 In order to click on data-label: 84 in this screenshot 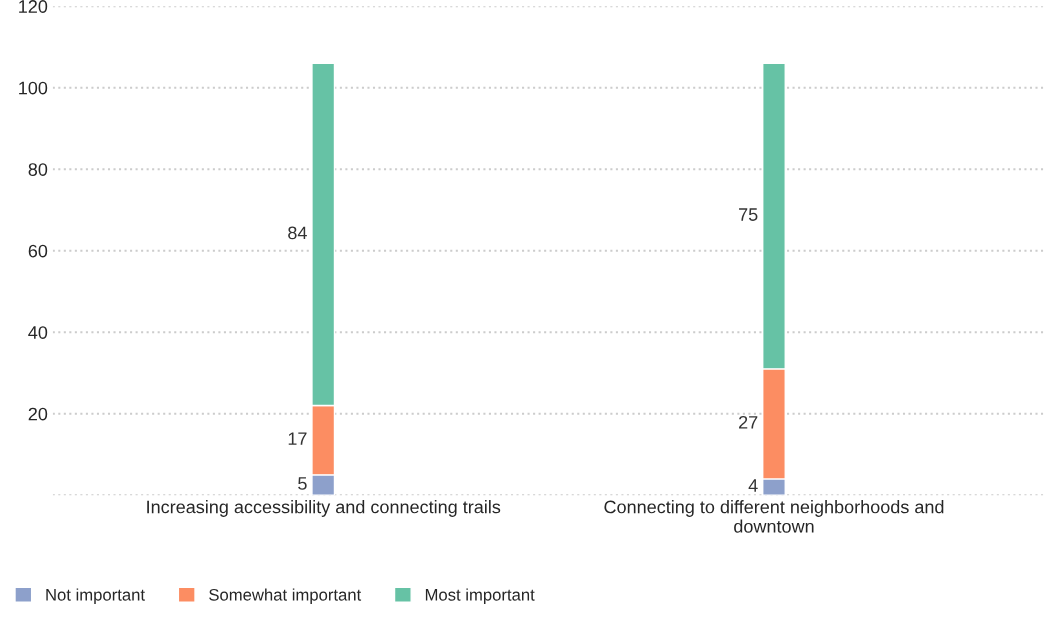, I will do `click(297, 233)`.